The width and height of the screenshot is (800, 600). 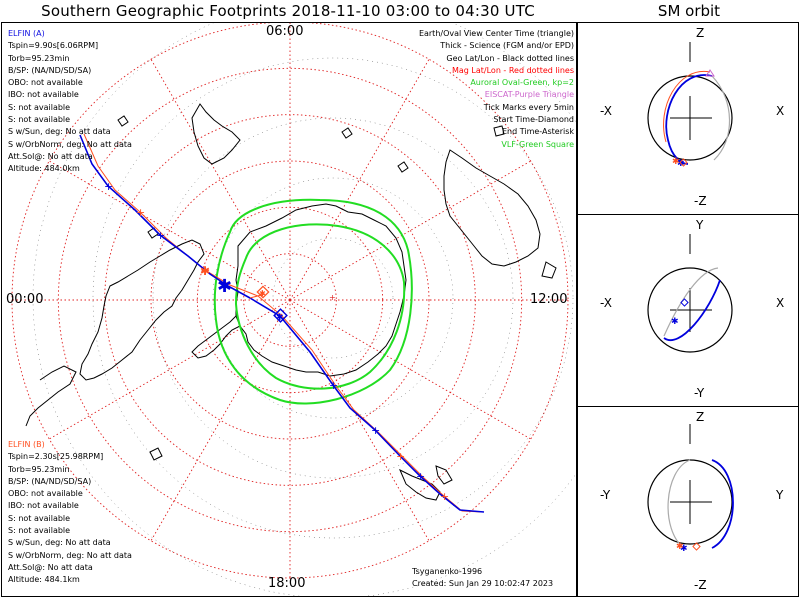 I want to click on orbit3-bottom-label: -Z, so click(x=700, y=585).